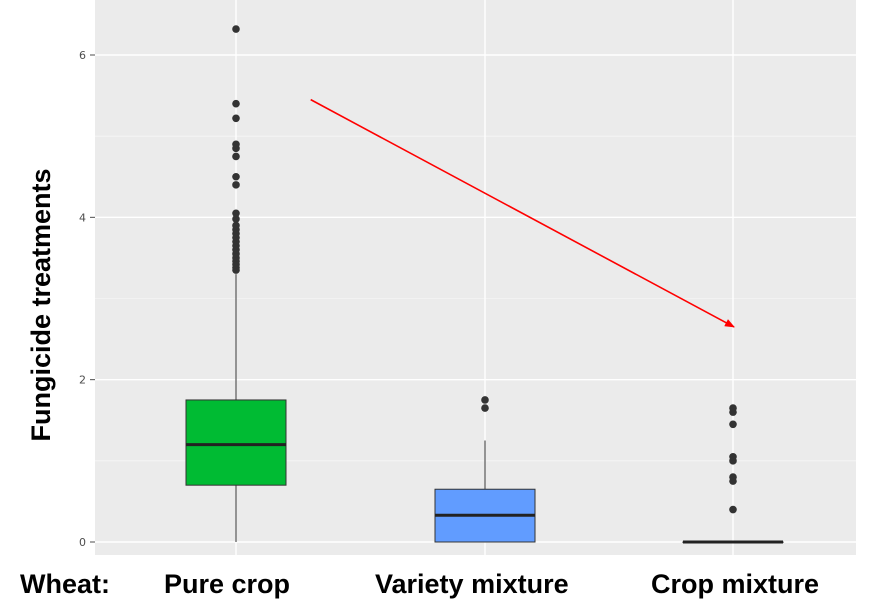 The width and height of the screenshot is (876, 605). Describe the element at coordinates (65, 584) in the screenshot. I see `x-axis-prefix: Wheat:` at that location.